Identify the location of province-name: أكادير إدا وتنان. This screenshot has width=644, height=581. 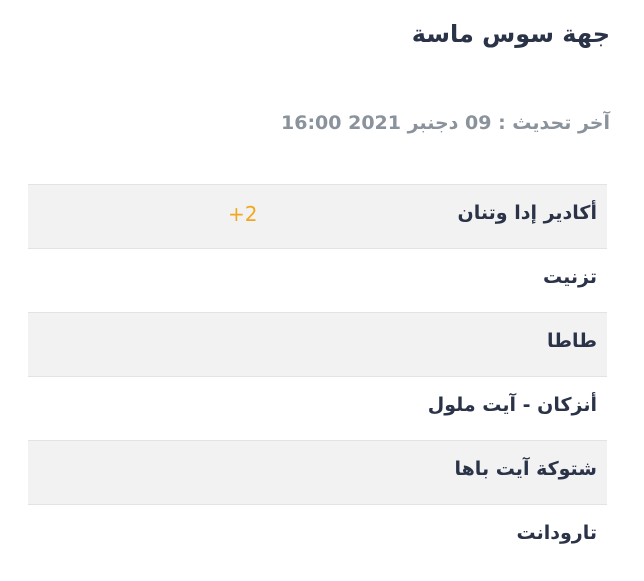
(527, 213).